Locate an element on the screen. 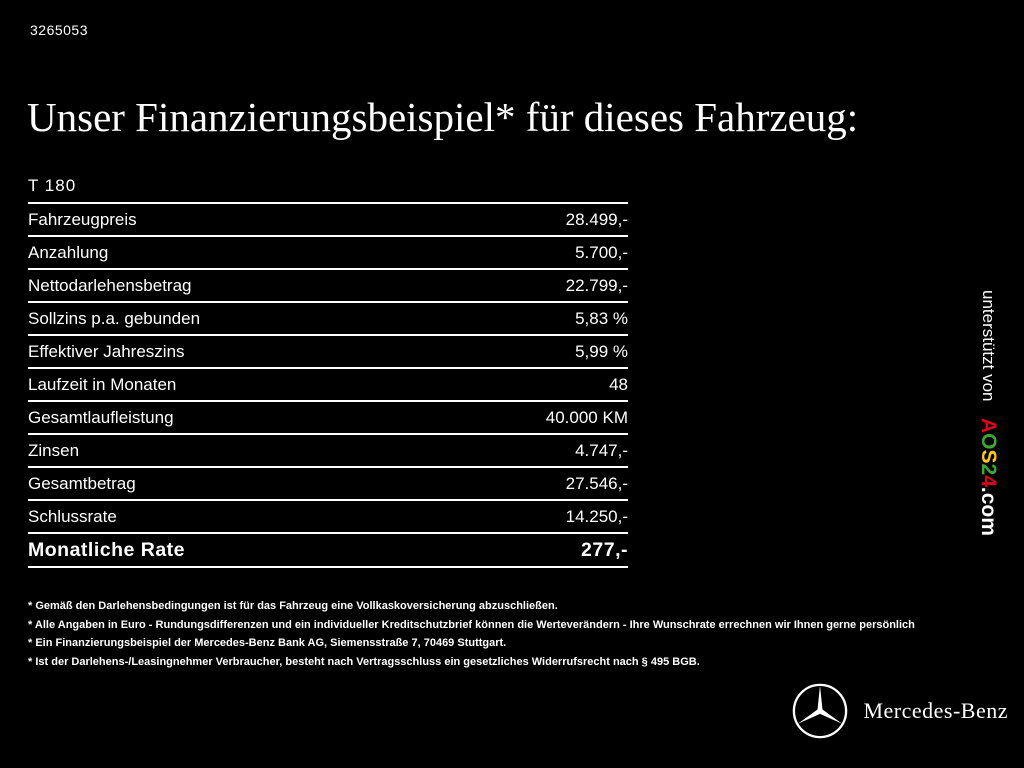 This screenshot has width=1024, height=768. brand-footer: Mercedes-Benz is located at coordinates (899, 711).